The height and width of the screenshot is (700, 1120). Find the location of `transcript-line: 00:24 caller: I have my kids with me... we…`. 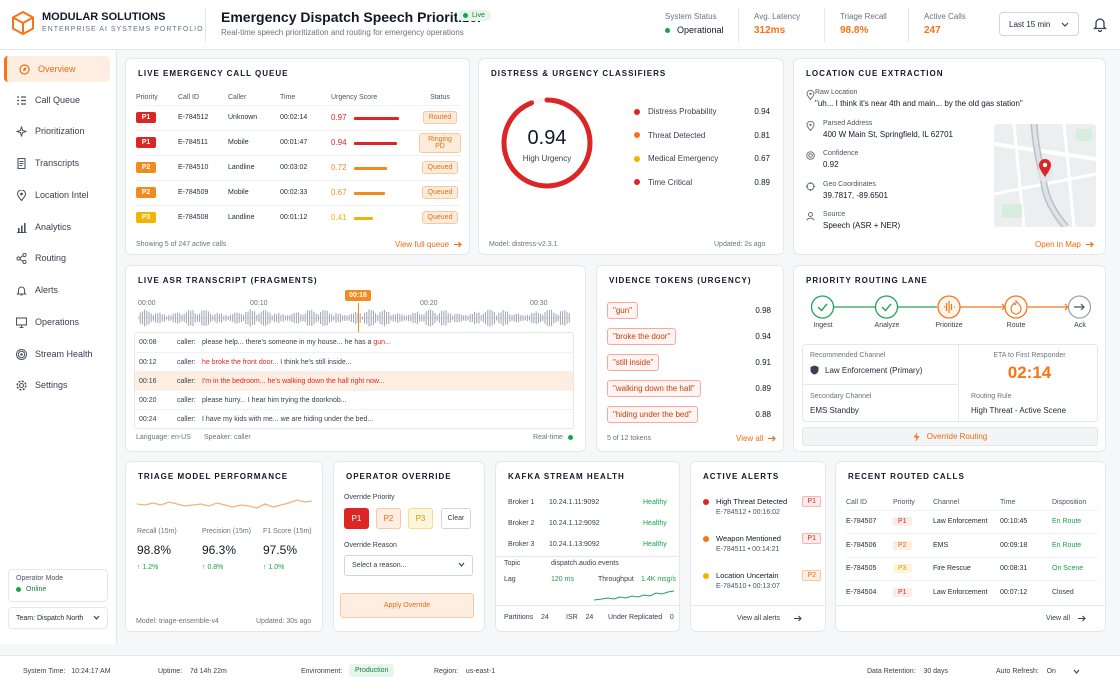

transcript-line: 00:24 caller: I have my kids with me... we… is located at coordinates (354, 418).